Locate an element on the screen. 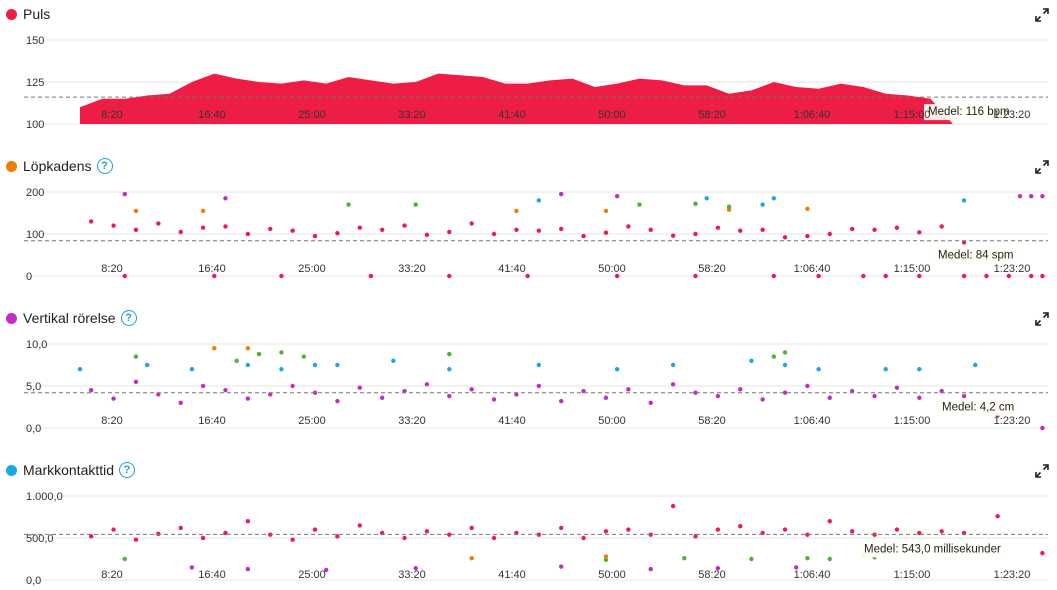 This screenshot has height=590, width=1057. x-tick-label: 1:23:20 is located at coordinates (1012, 115).